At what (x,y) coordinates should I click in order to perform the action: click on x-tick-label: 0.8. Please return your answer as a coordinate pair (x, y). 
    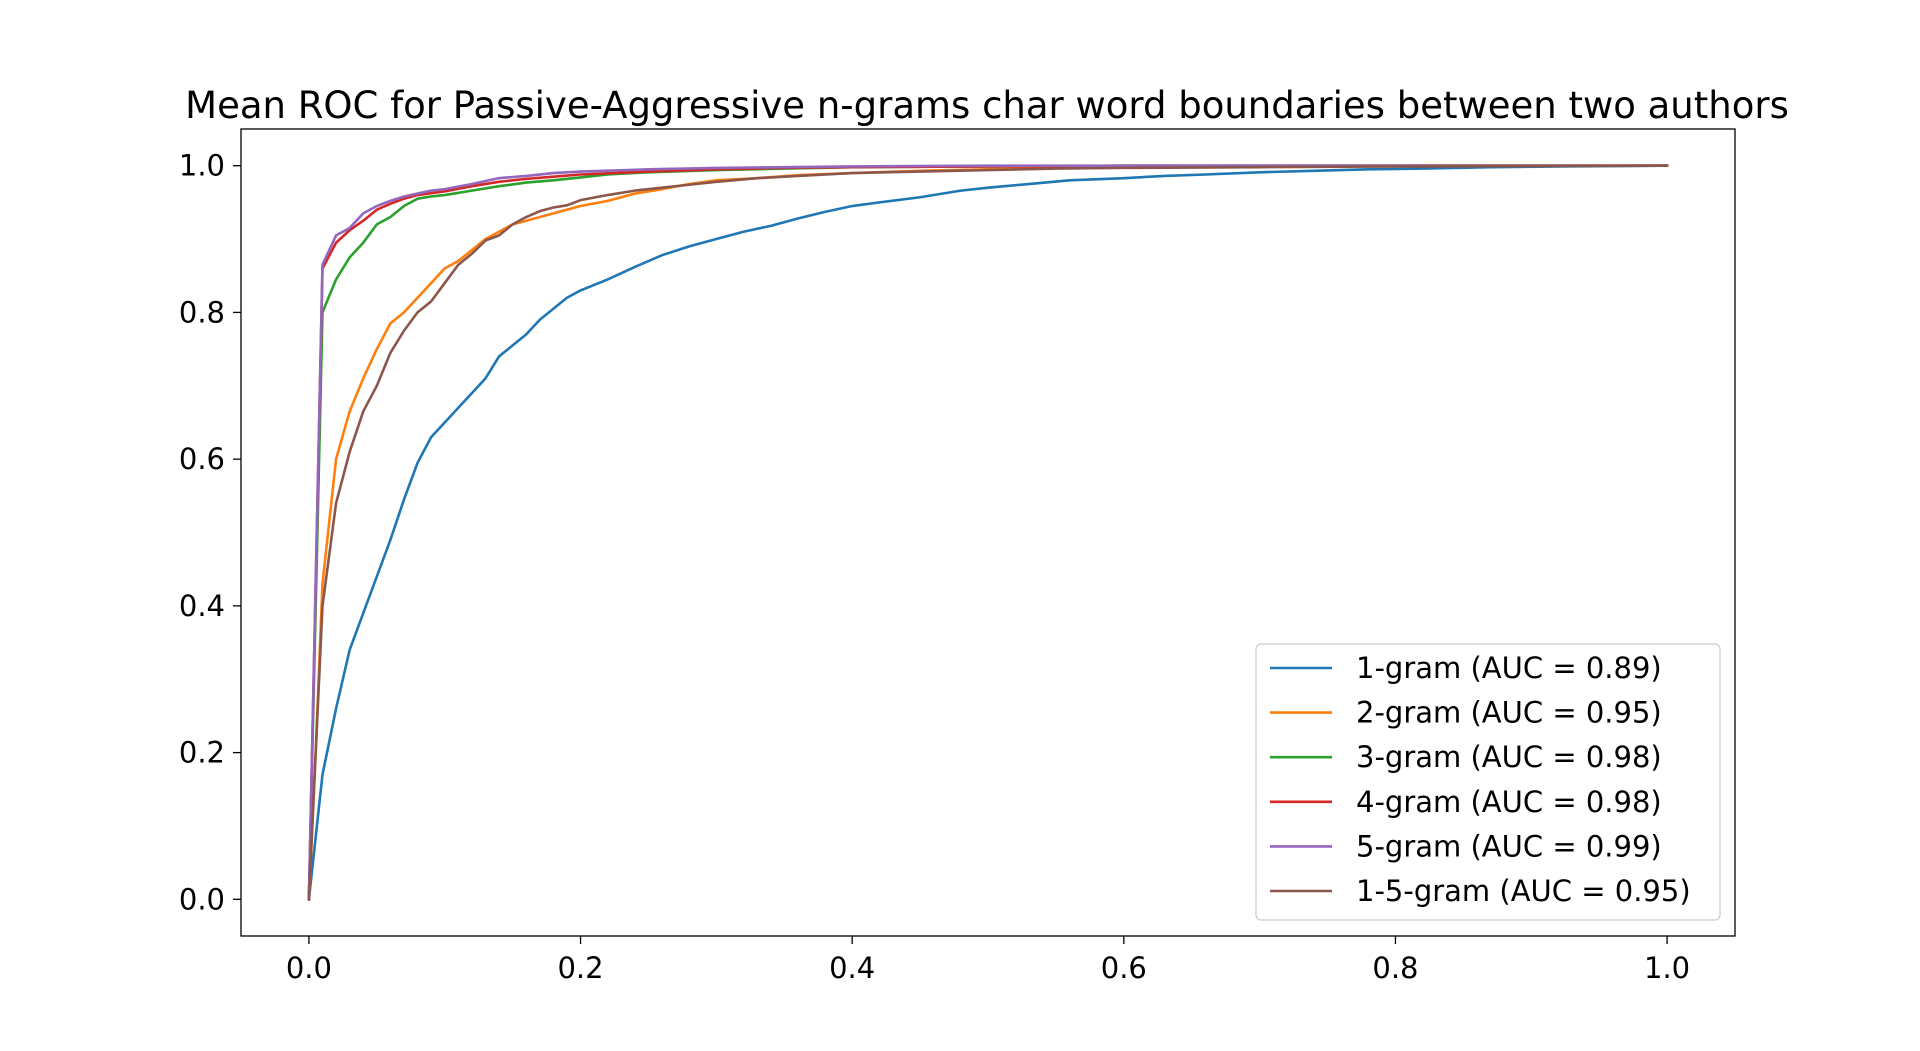
    Looking at the image, I should click on (1395, 968).